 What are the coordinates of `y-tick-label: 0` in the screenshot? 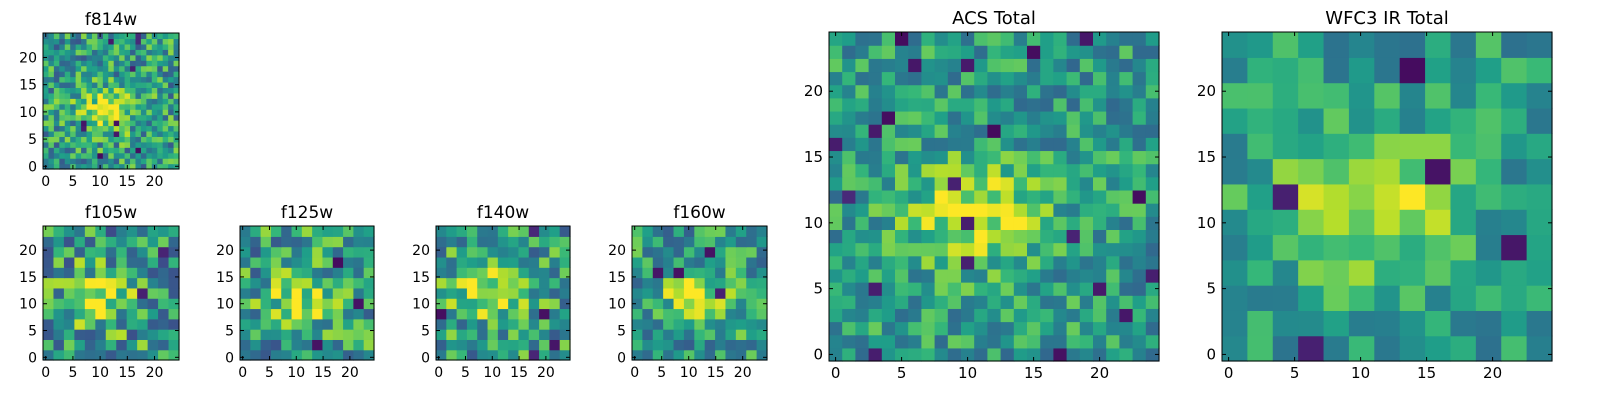 It's located at (818, 354).